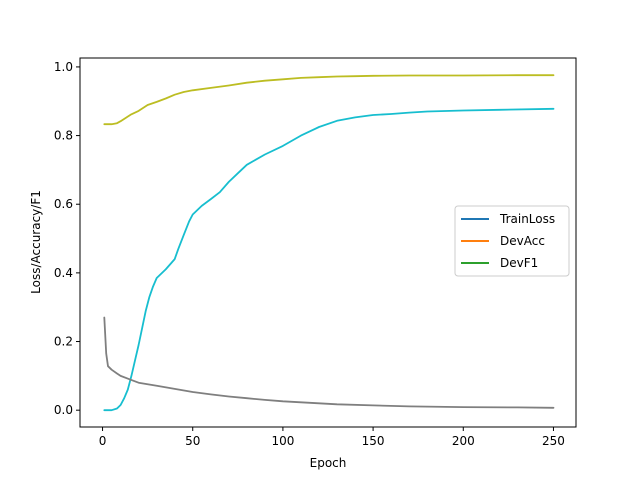 The width and height of the screenshot is (640, 480). Describe the element at coordinates (553, 441) in the screenshot. I see `x-tick-label: 250` at that location.